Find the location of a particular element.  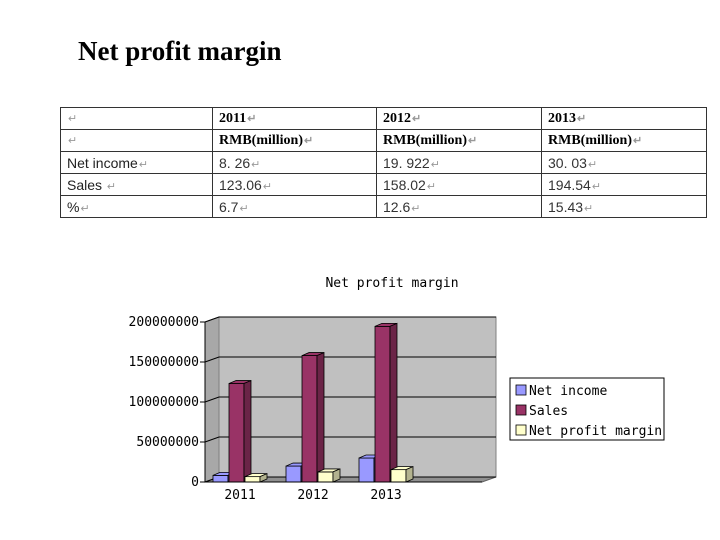

y-axis: 200000000 150000000 100000000 50000000 0 is located at coordinates (167, 402).